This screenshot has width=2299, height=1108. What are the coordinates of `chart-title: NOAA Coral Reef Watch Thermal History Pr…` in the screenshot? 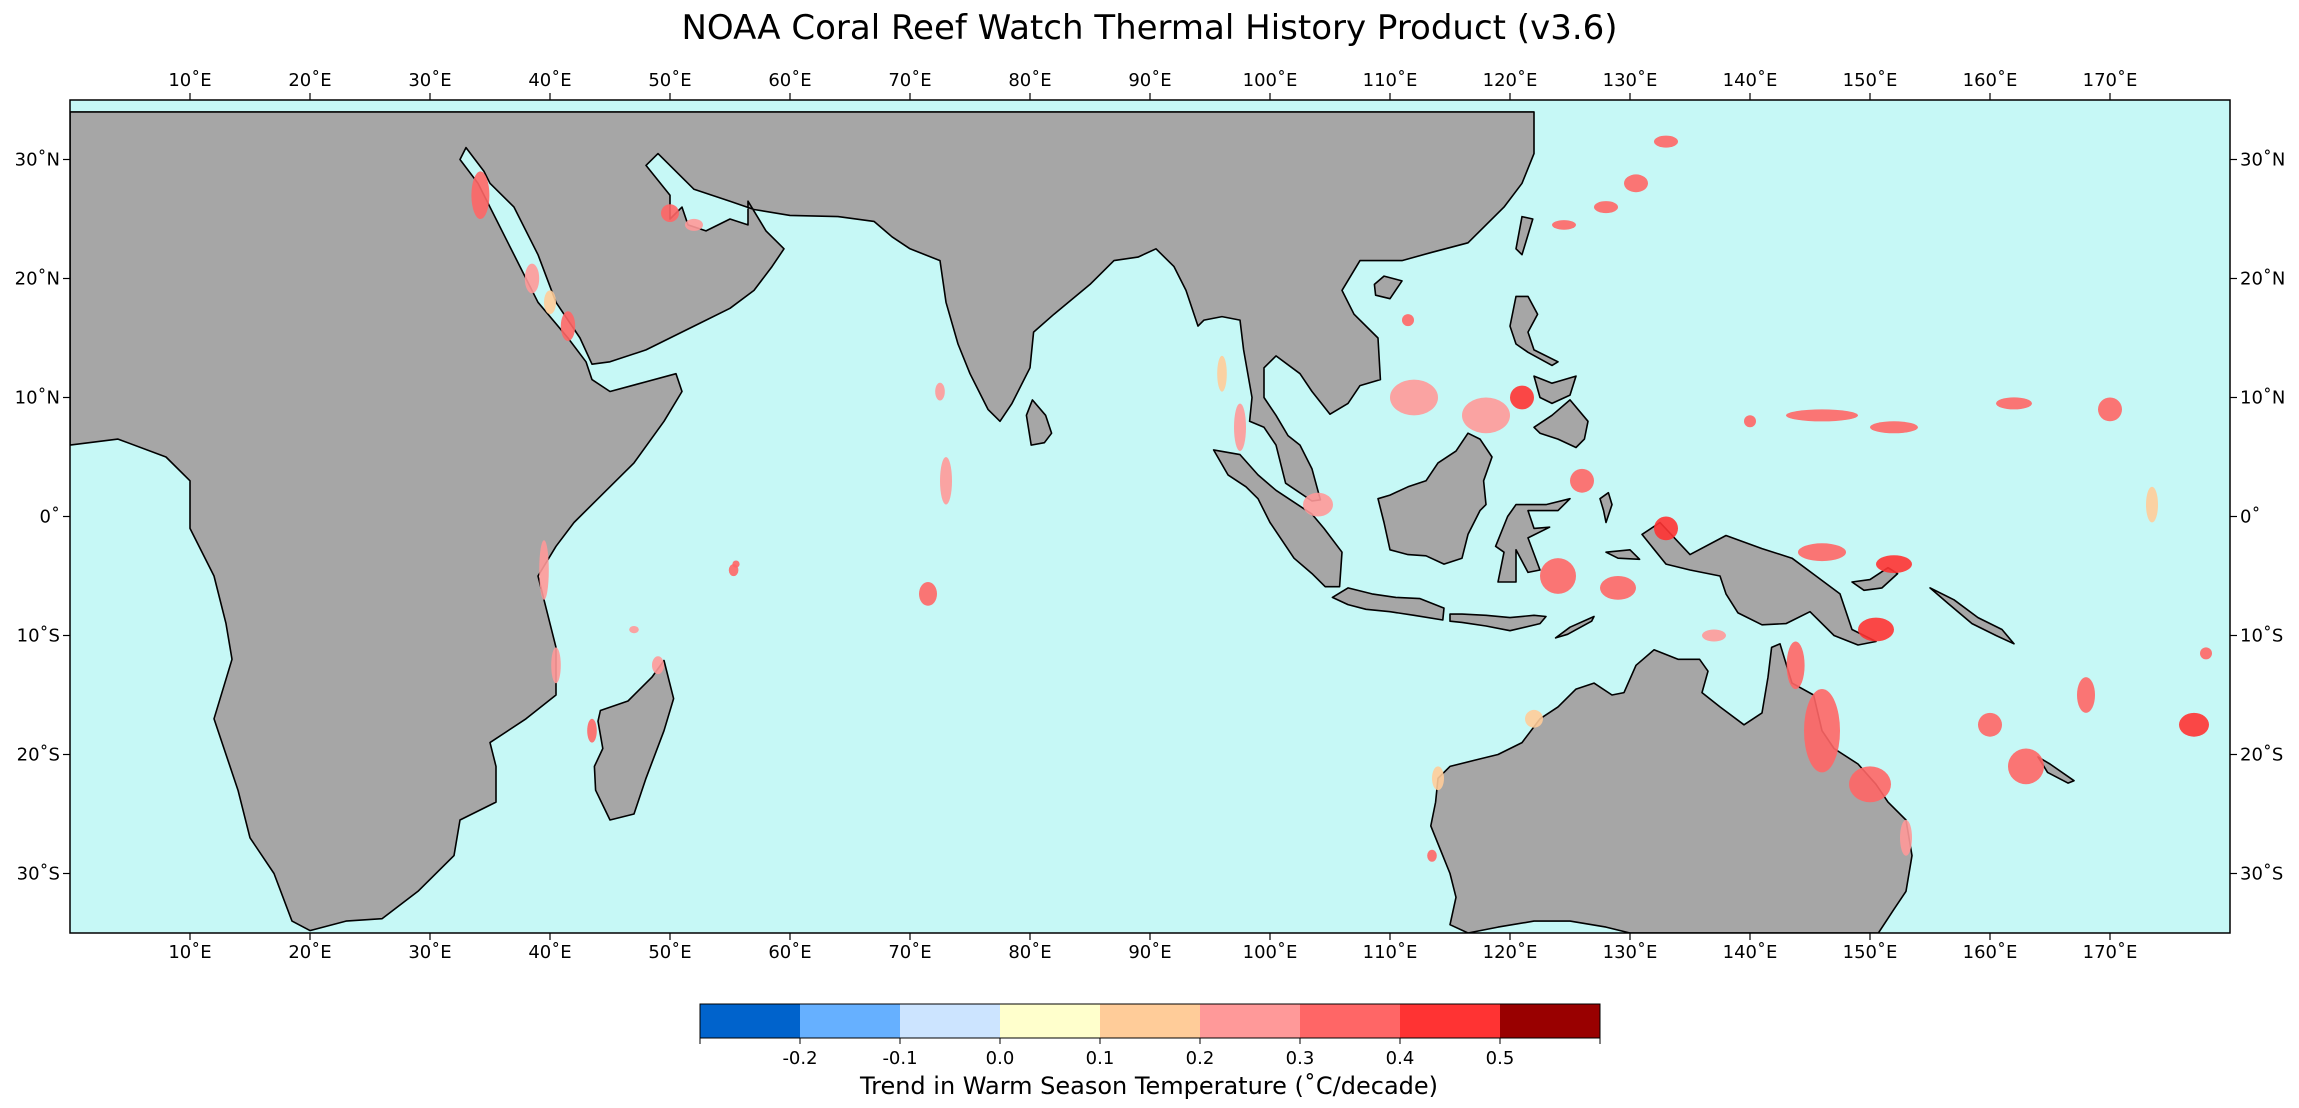 It's located at (1149, 28).